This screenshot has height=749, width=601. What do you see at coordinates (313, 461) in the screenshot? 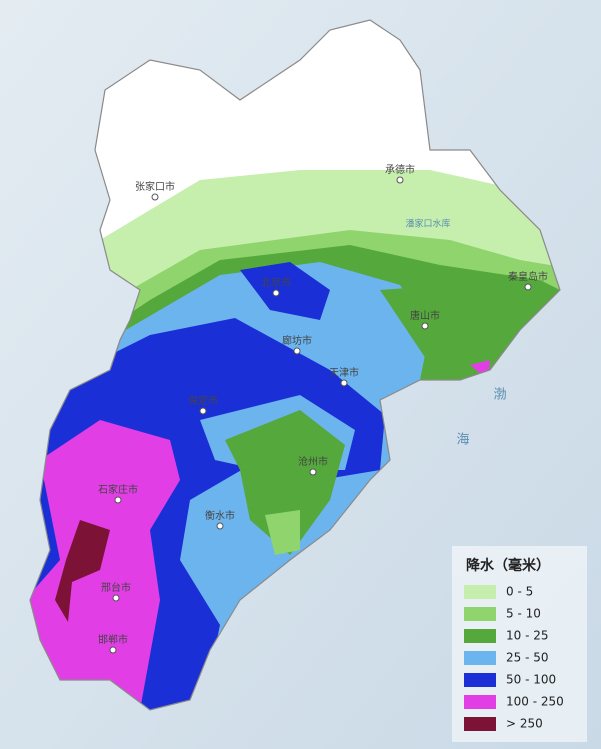
I see `city-label: 沧州市` at bounding box center [313, 461].